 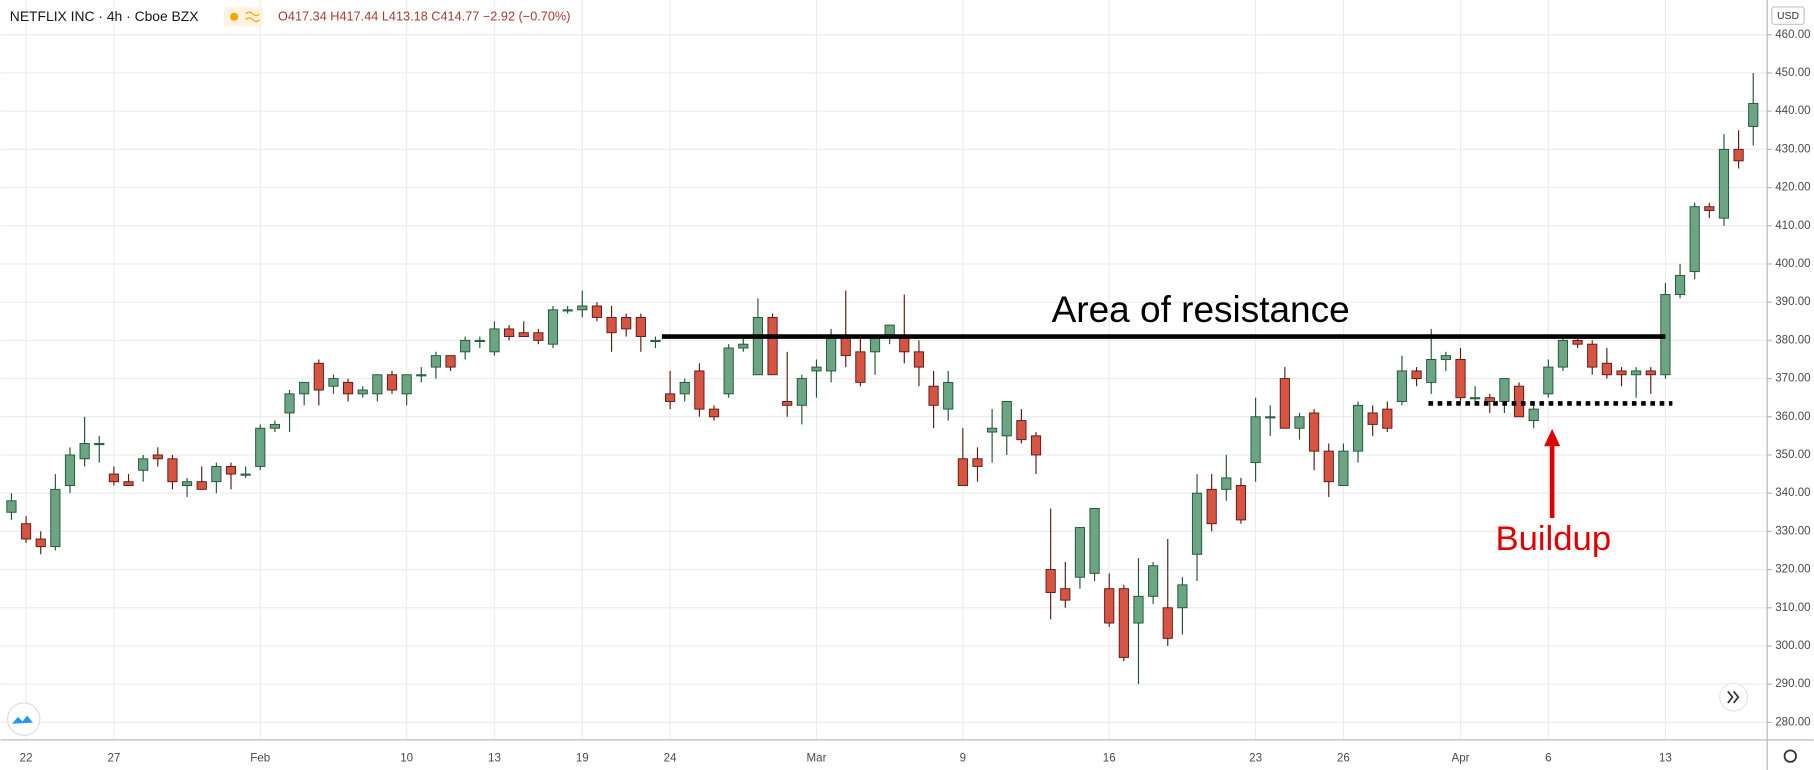 What do you see at coordinates (1792, 302) in the screenshot?
I see `y-tick-label: 390.00` at bounding box center [1792, 302].